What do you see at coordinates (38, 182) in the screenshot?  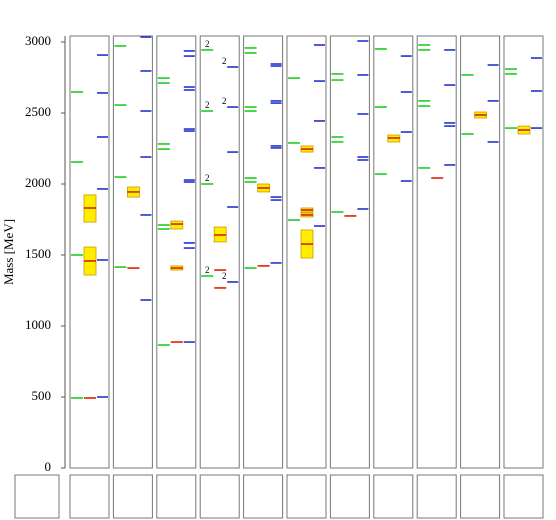 I see `y-tick-label: 2000` at bounding box center [38, 182].